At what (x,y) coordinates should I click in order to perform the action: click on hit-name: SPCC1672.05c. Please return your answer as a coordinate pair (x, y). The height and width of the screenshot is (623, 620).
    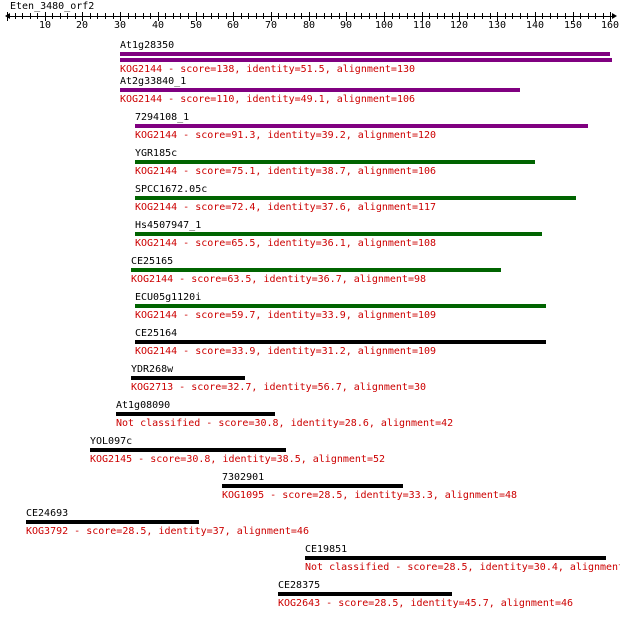
    Looking at the image, I should click on (171, 189).